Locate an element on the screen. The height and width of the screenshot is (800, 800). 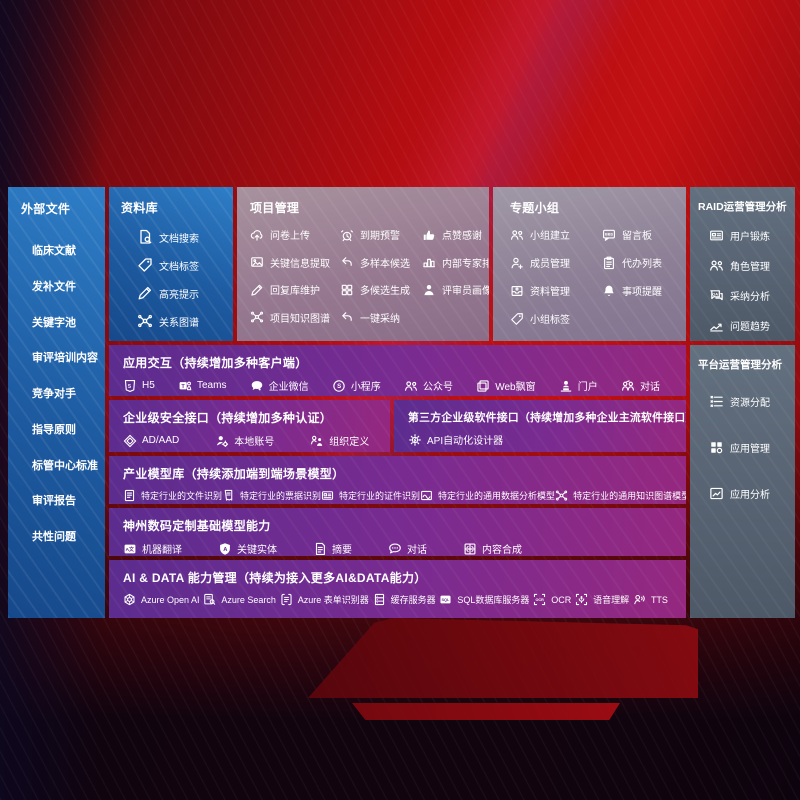
multi-candidate-icon is located at coordinates (347, 290).